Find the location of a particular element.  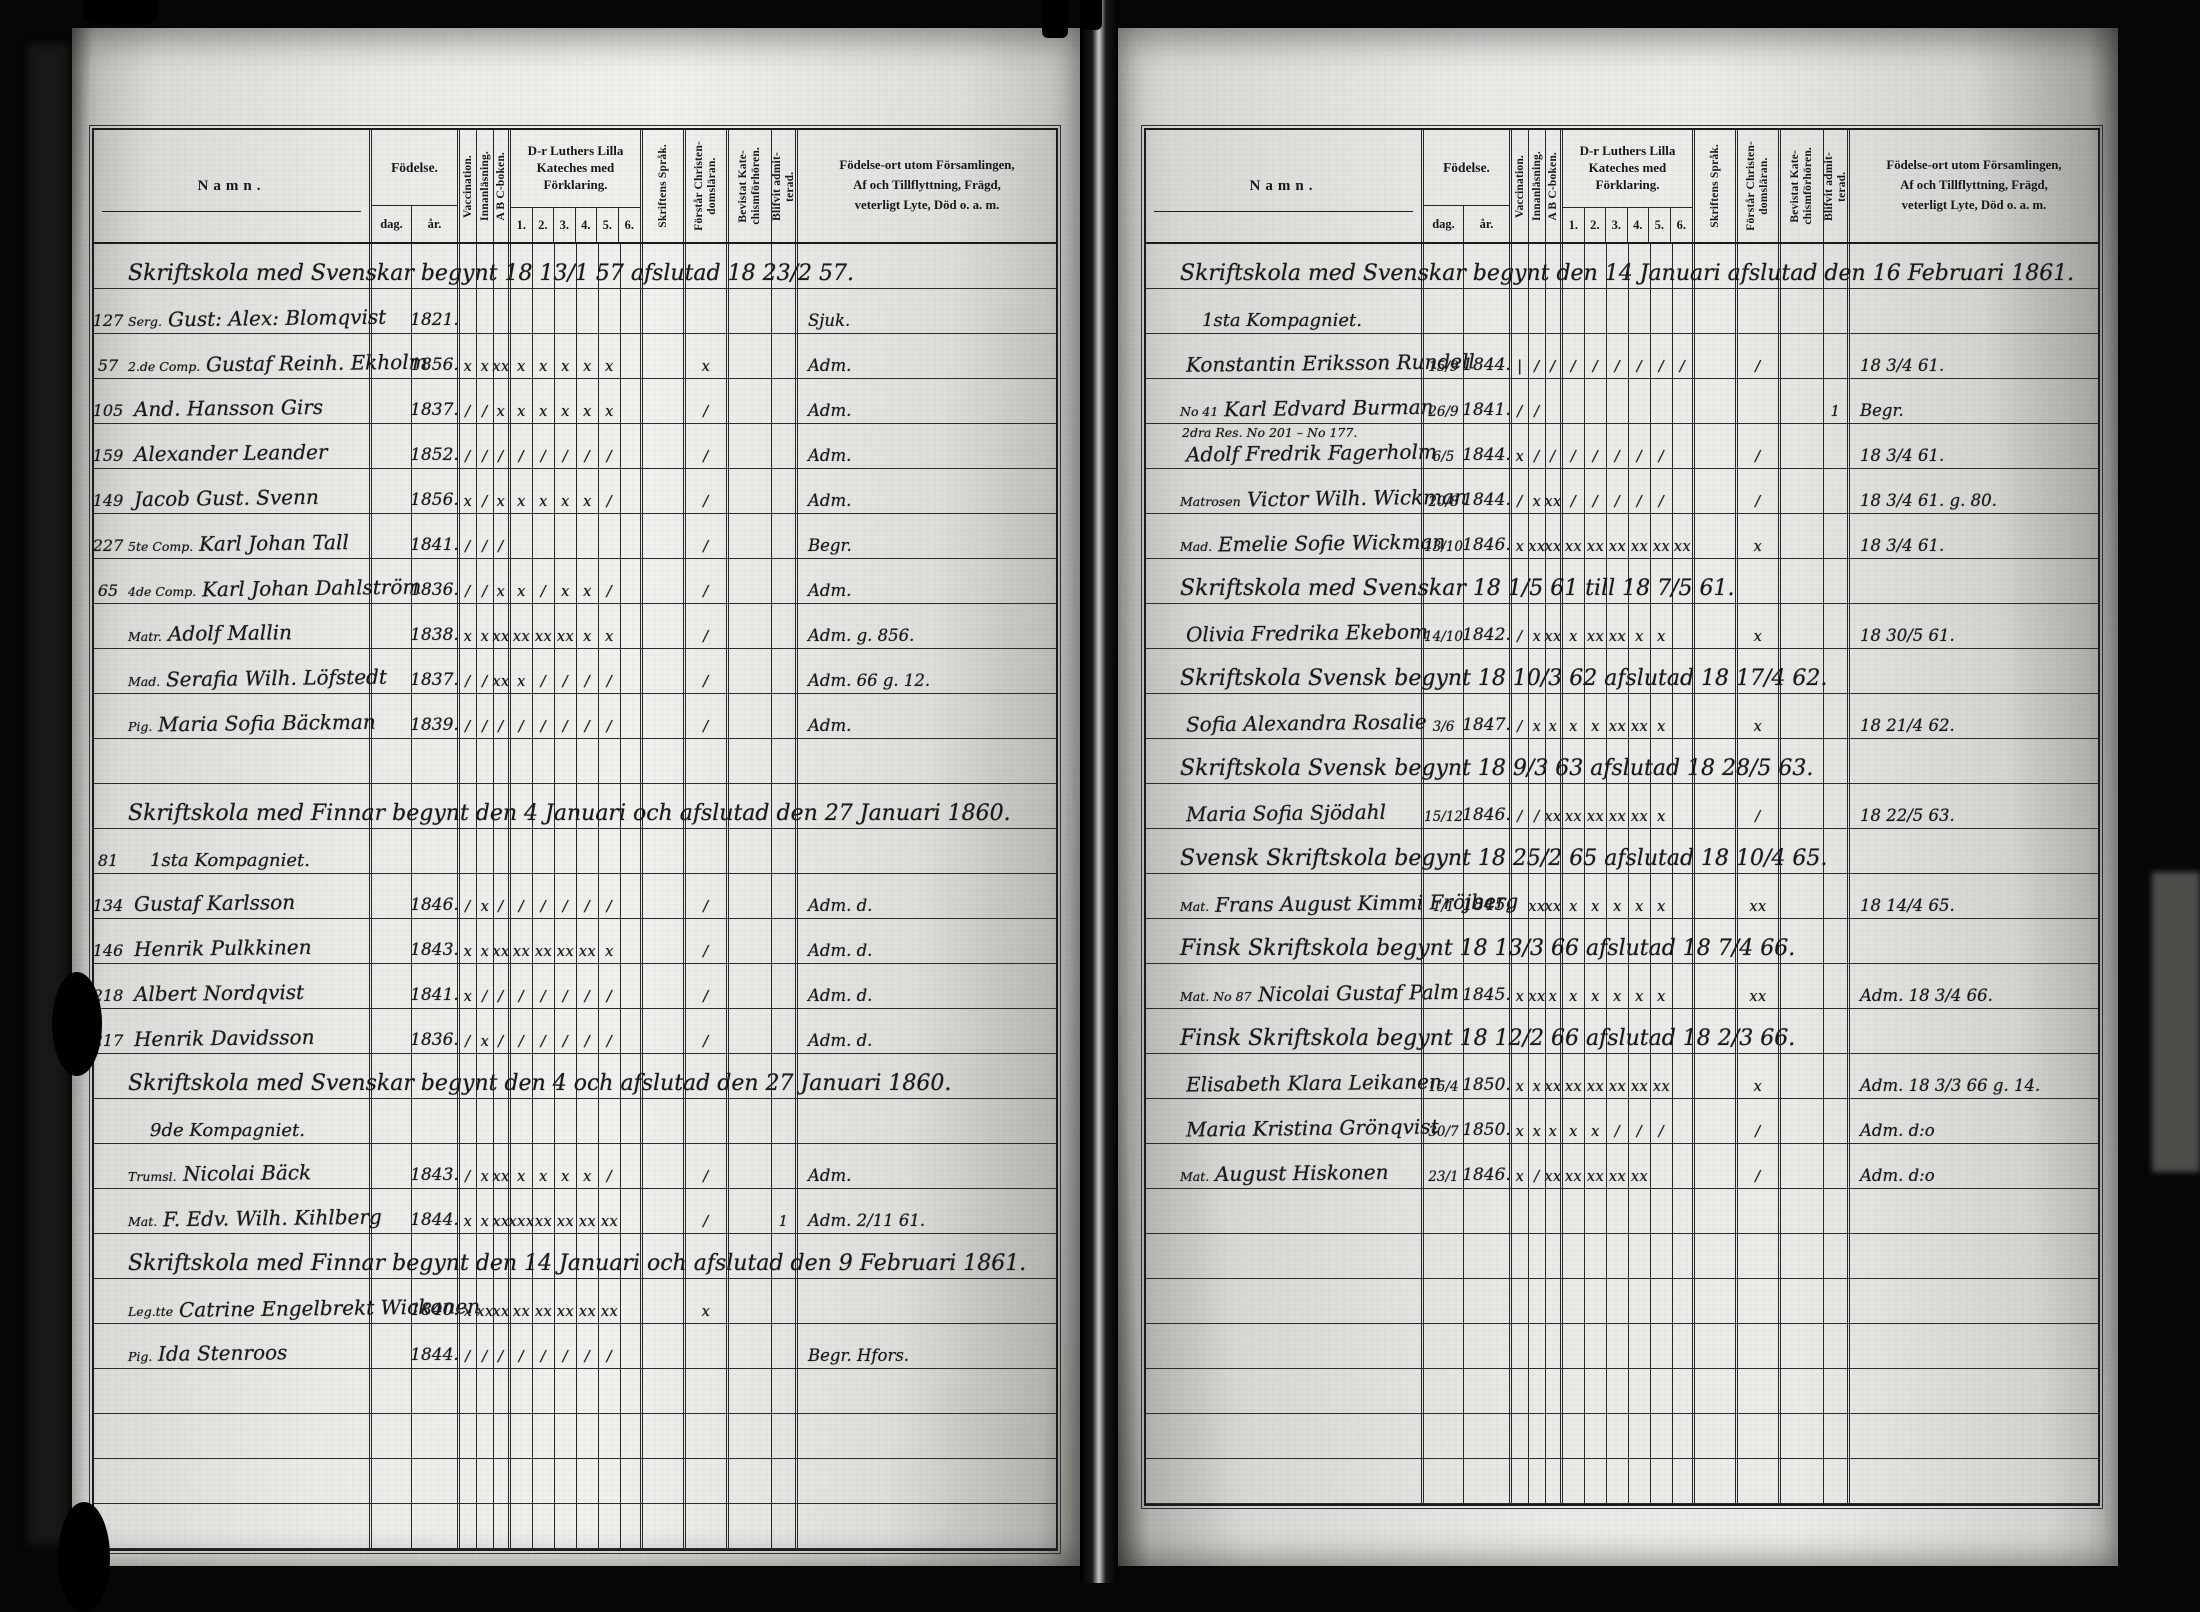

mark-innanlasning: xx is located at coordinates (485, 1301).